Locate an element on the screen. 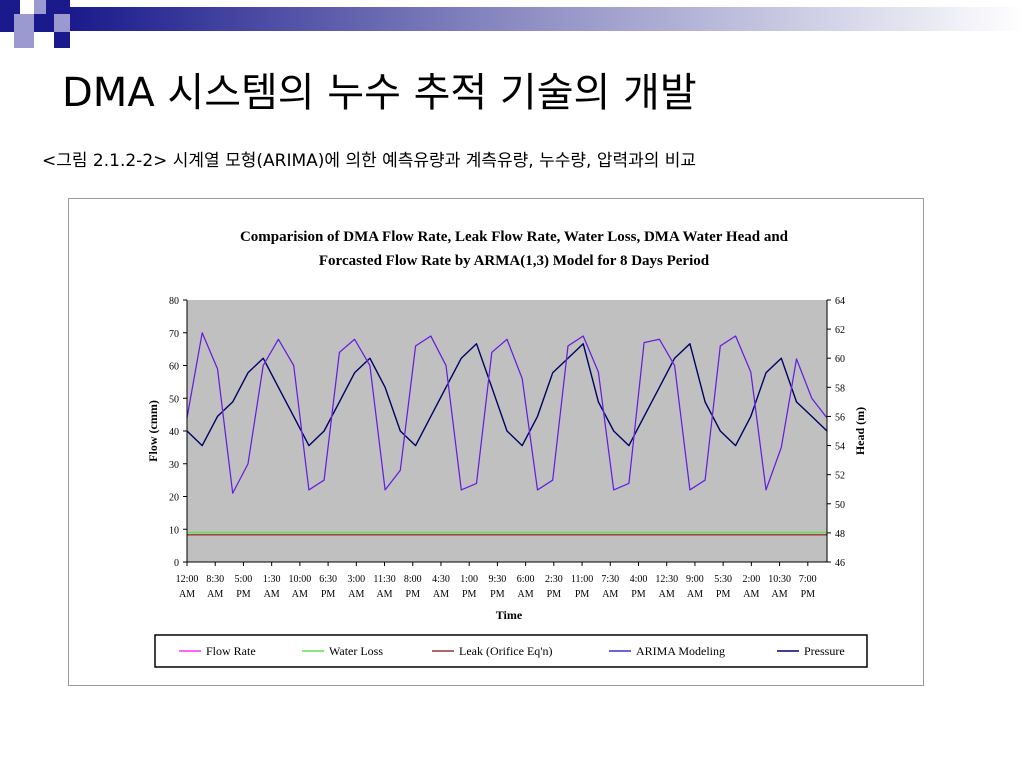 The image size is (1024, 768). x-tick-time: 6:00 is located at coordinates (526, 579).